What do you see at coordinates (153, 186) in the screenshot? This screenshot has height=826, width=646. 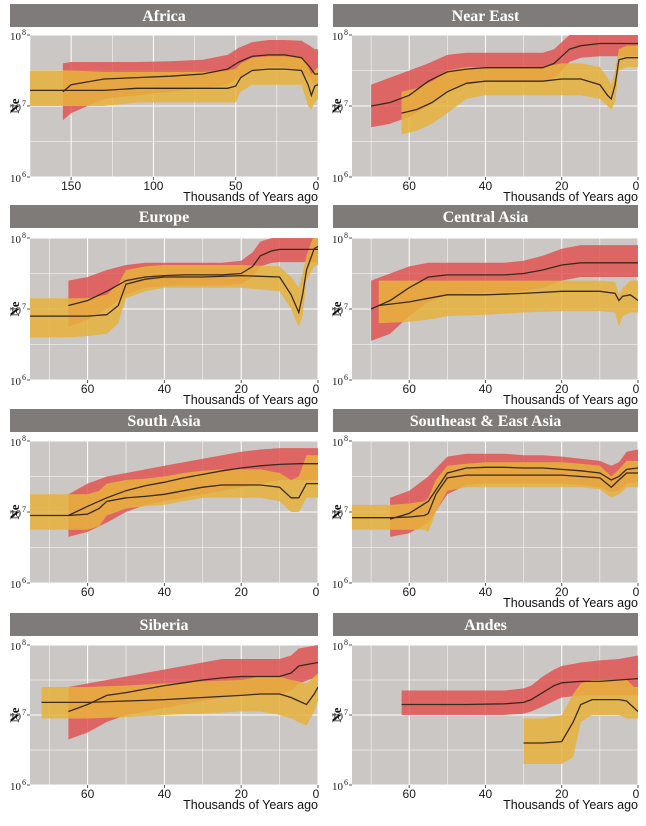 I see `x-tick-label: 100` at bounding box center [153, 186].